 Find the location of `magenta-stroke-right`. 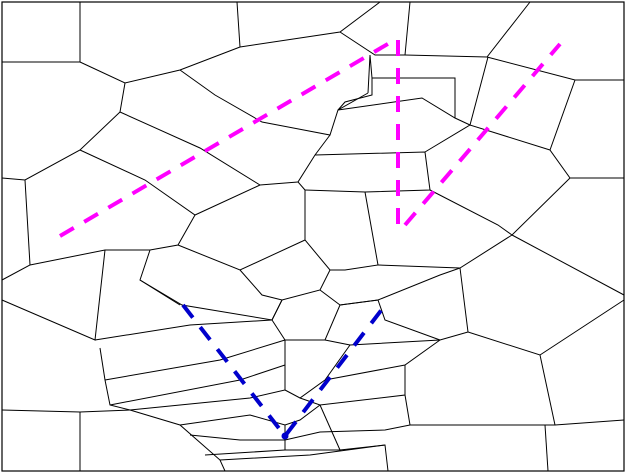

magenta-stroke-right is located at coordinates (482, 134).